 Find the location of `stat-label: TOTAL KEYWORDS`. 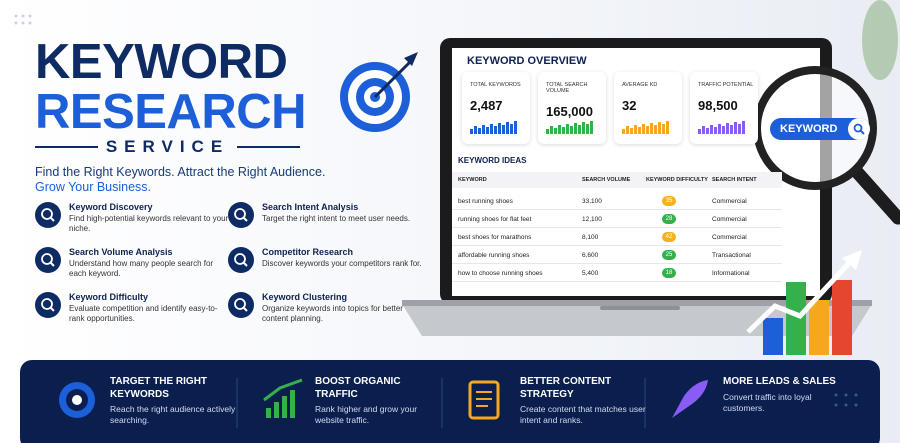

stat-label: TOTAL KEYWORDS is located at coordinates (495, 85).